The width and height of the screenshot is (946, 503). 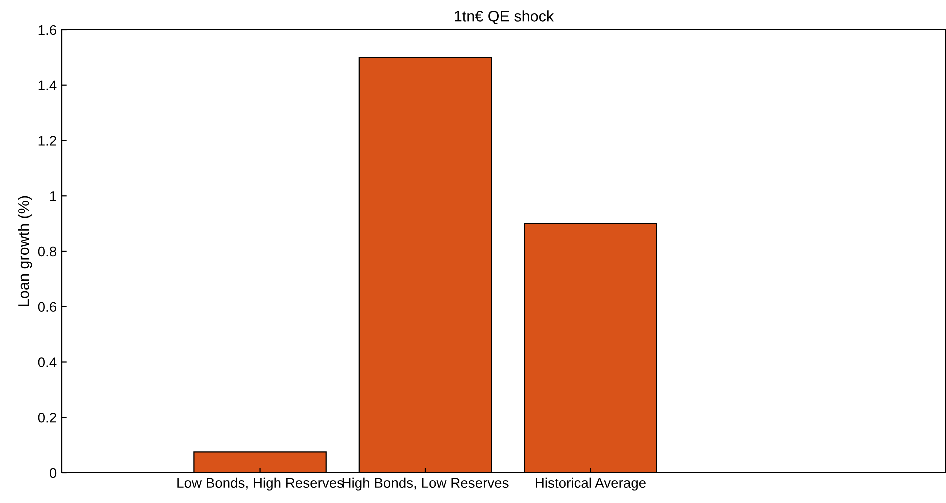 What do you see at coordinates (47, 251) in the screenshot?
I see `y-tick-label: 0.8` at bounding box center [47, 251].